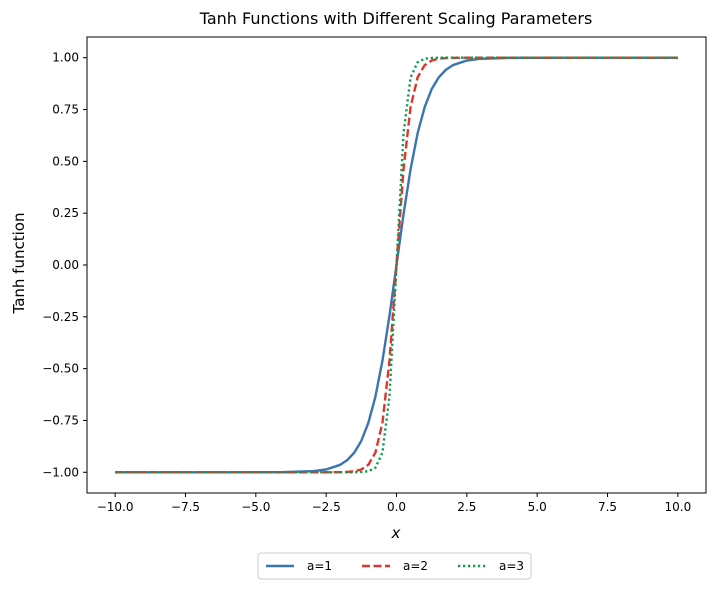 This screenshot has width=715, height=594. I want to click on legend: a=1 a=2 a=3, so click(394, 566).